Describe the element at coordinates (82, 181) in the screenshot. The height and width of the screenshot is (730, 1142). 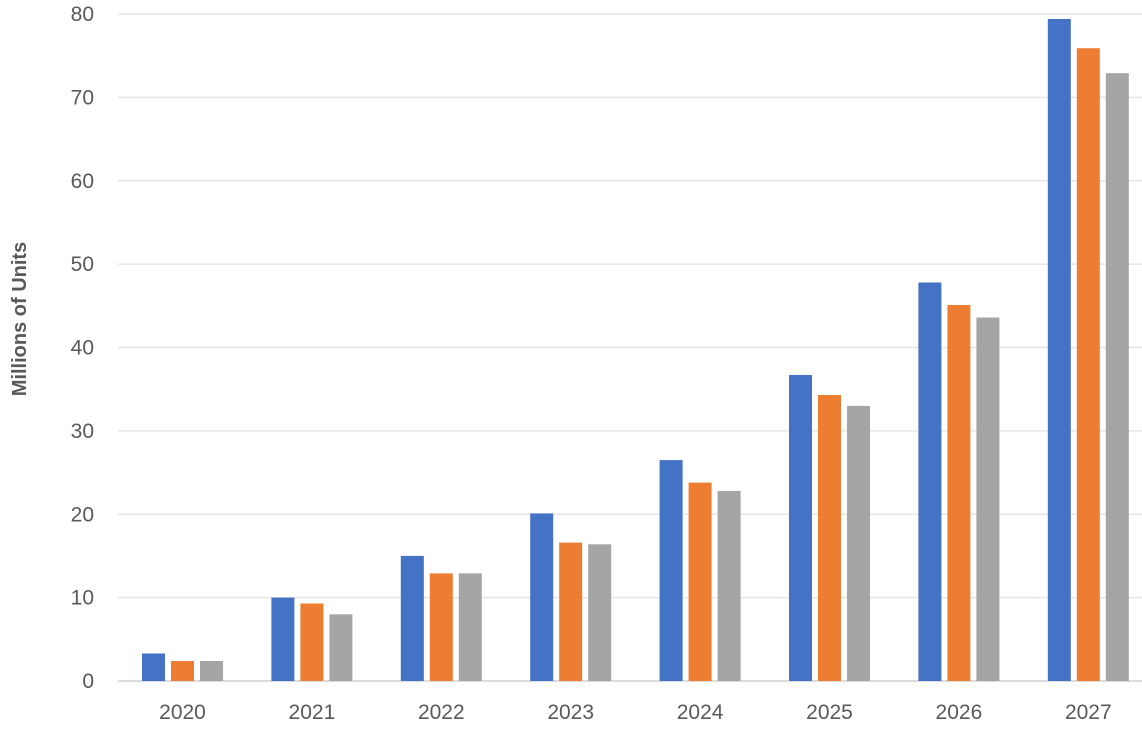
I see `y-tick-label: 60` at that location.